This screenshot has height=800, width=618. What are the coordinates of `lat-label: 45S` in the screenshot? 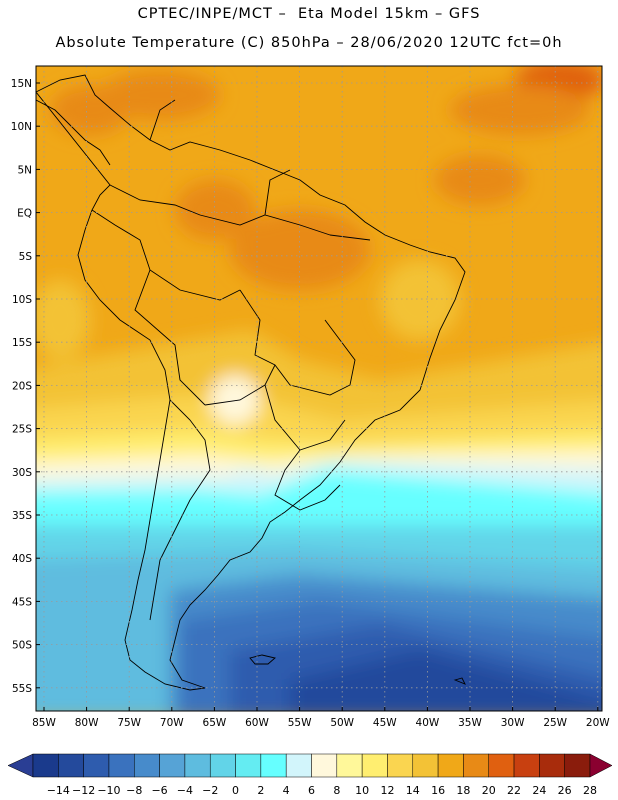 It's located at (22, 602).